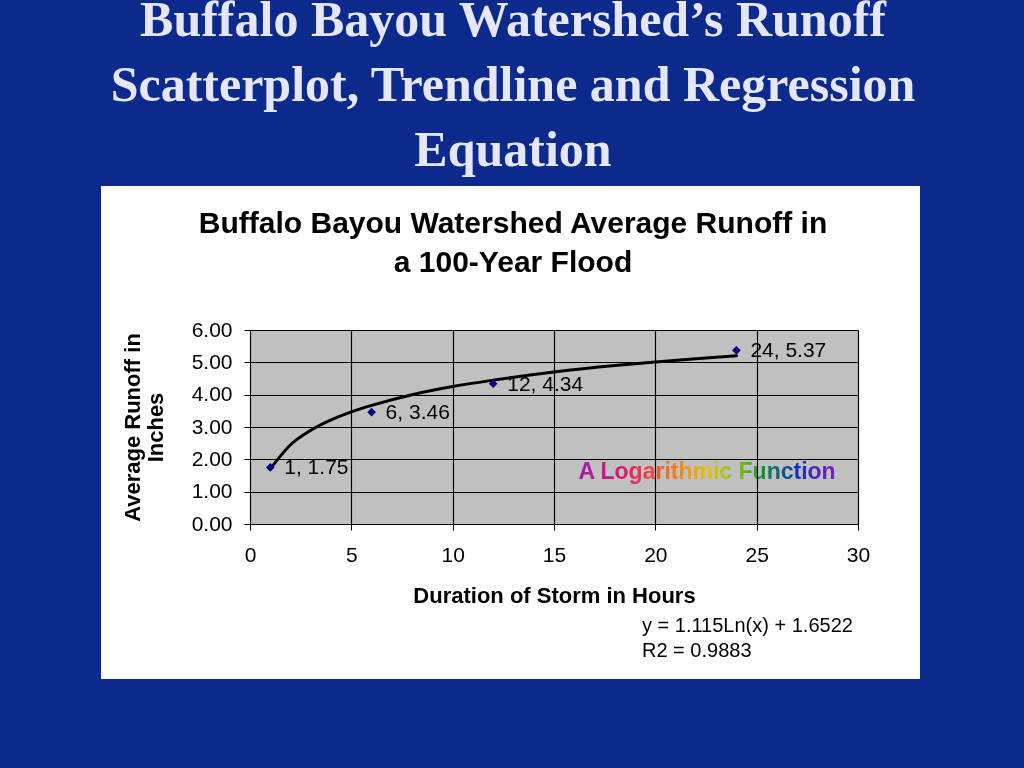 The height and width of the screenshot is (768, 1024). What do you see at coordinates (143, 427) in the screenshot?
I see `y-axis-title: Average Runoff in Inches` at bounding box center [143, 427].